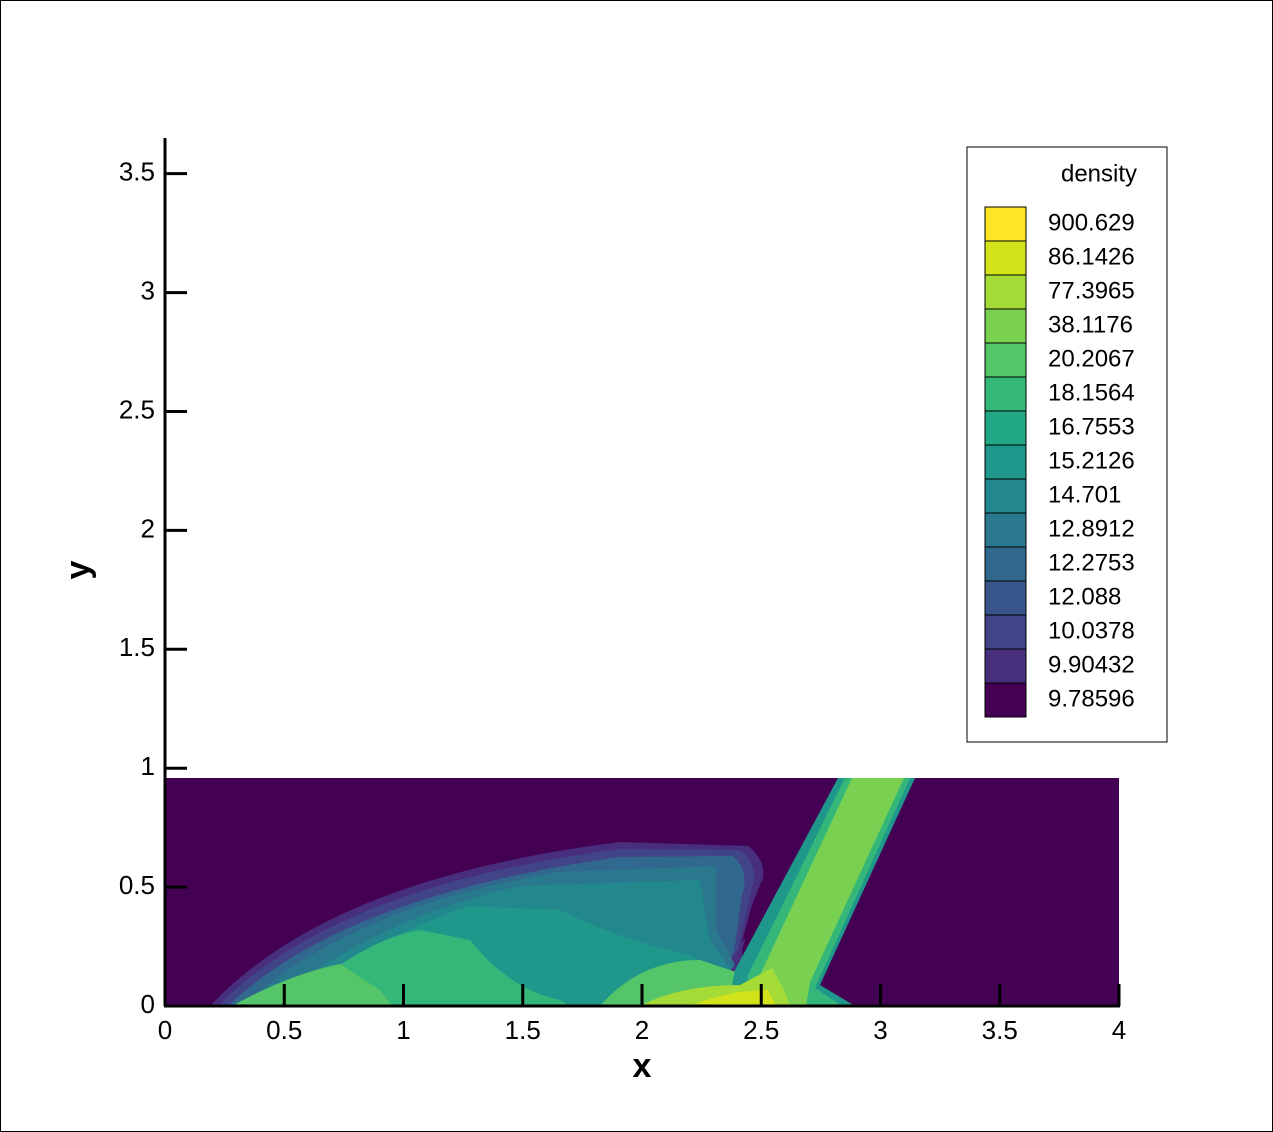 Image resolution: width=1273 pixels, height=1132 pixels. What do you see at coordinates (642, 1030) in the screenshot?
I see `x-tick-label: 2` at bounding box center [642, 1030].